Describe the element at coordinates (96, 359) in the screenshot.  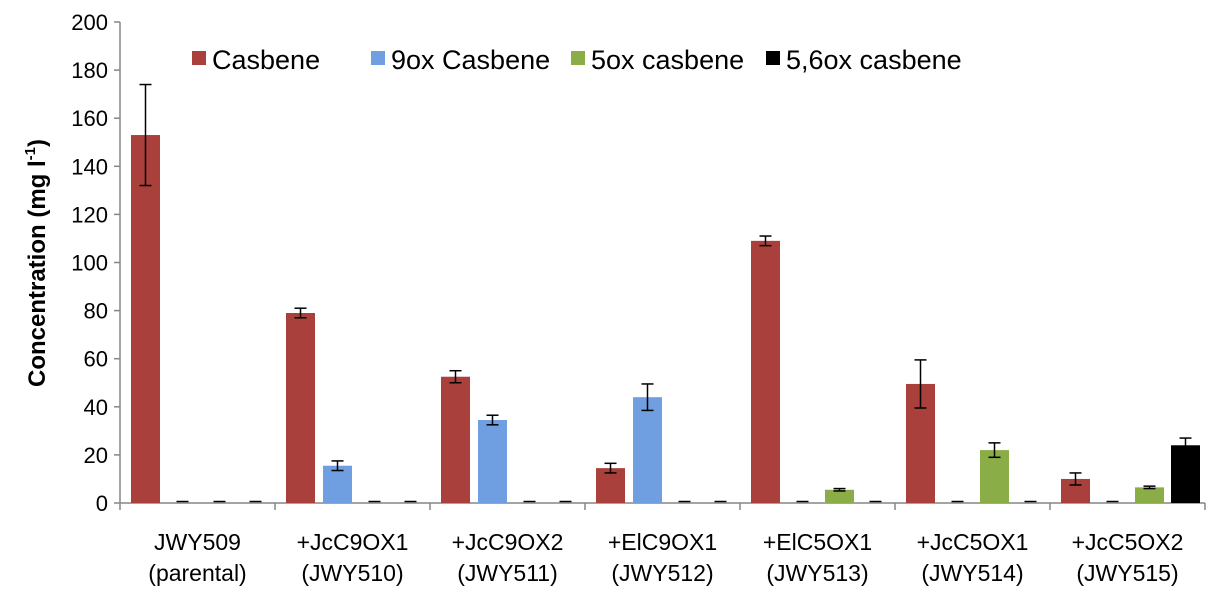
I see `y-tick-label: 60` at that location.